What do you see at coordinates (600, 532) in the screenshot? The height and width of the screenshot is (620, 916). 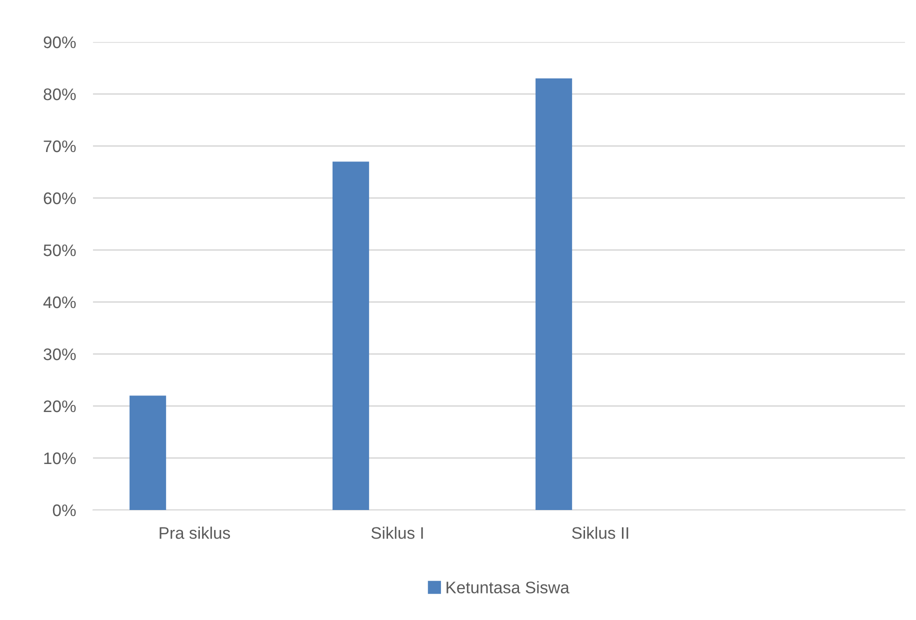 I see `x-tick-label: Siklus II` at bounding box center [600, 532].